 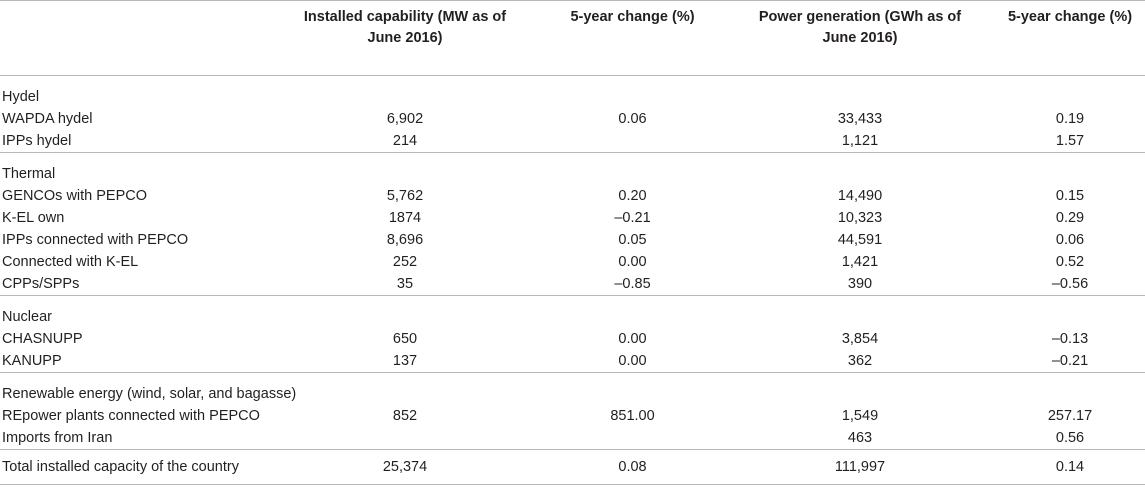 What do you see at coordinates (135, 38) in the screenshot?
I see `header-category` at bounding box center [135, 38].